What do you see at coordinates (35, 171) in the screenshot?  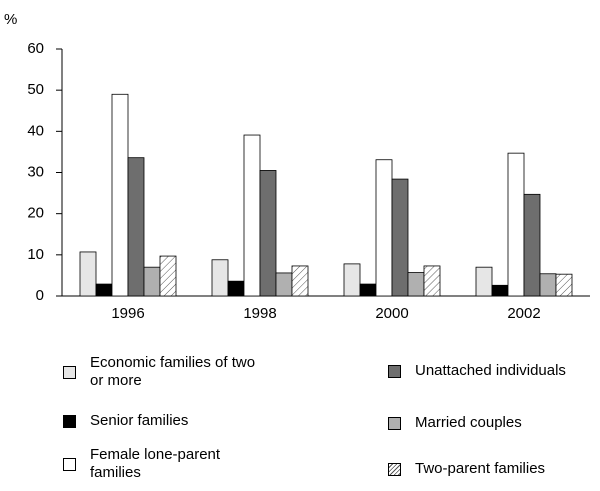 I see `y-tick-label: 30` at bounding box center [35, 171].